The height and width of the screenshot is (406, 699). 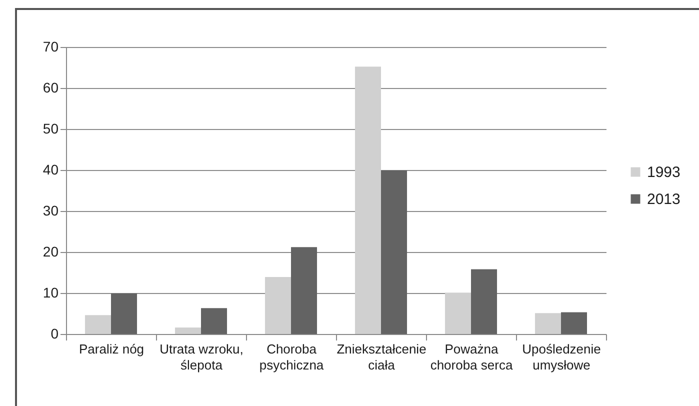 What do you see at coordinates (50, 292) in the screenshot?
I see `y-tick-label: 10` at bounding box center [50, 292].